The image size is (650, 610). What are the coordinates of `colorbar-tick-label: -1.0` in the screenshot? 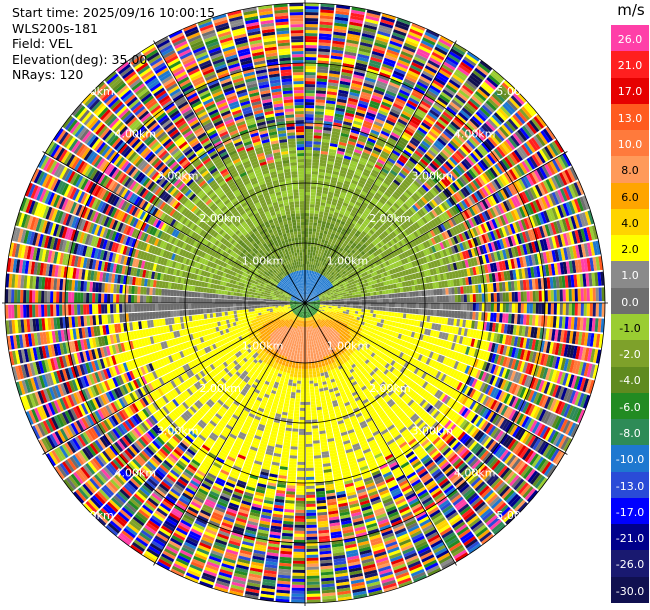 It's located at (630, 328).